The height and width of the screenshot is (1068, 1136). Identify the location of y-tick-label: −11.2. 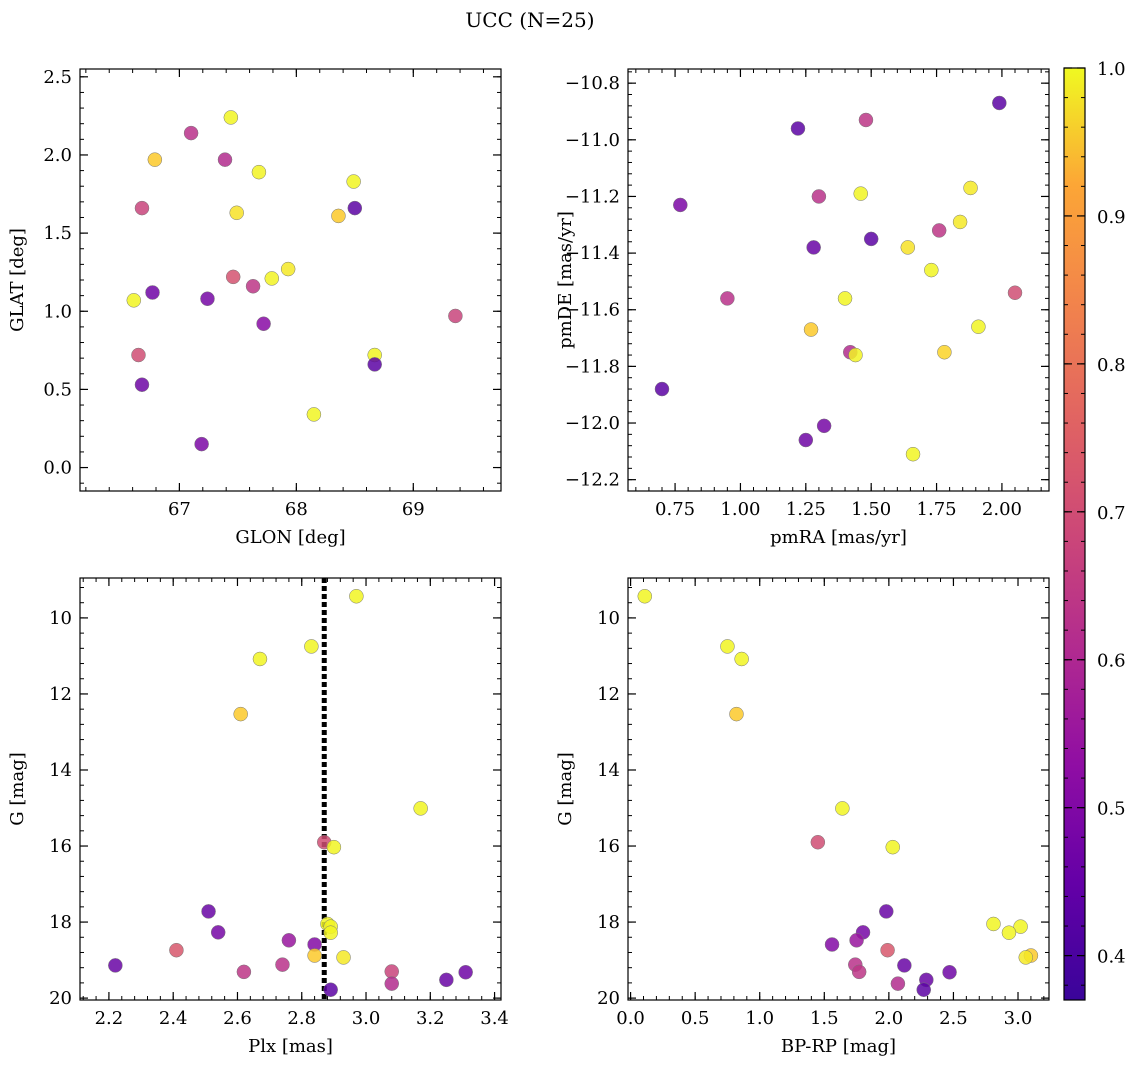
(592, 196).